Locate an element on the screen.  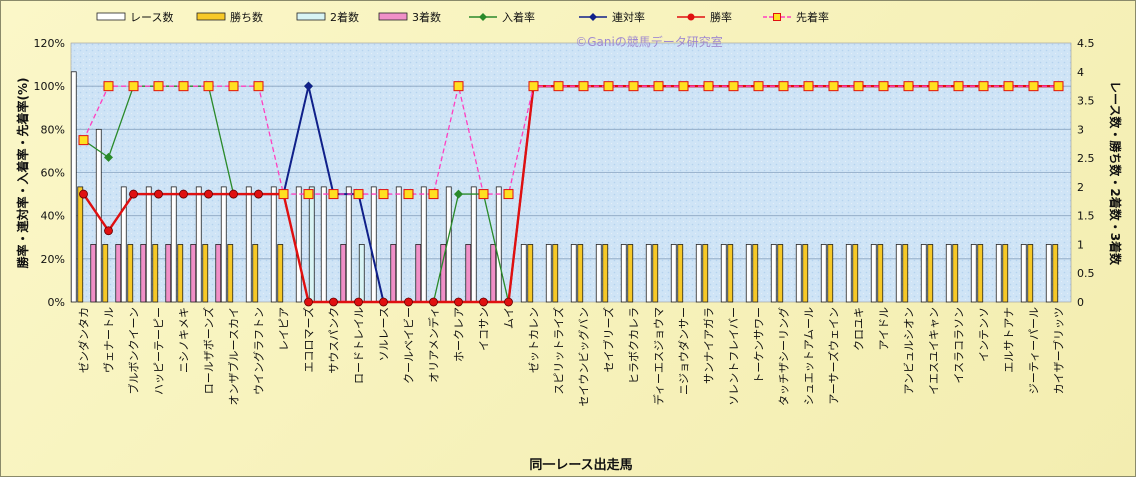
x-tick-label: イエスユイキャン is located at coordinates (934, 351).